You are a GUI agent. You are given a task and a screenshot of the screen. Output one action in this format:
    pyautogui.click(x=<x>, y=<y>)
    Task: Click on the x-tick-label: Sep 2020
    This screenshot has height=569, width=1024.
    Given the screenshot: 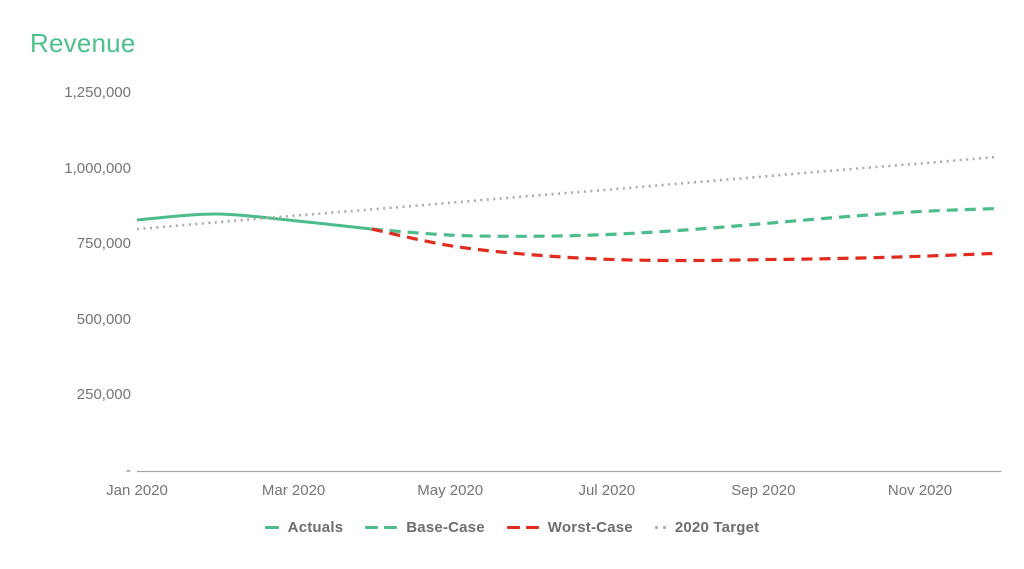 What is the action you would take?
    pyautogui.click(x=763, y=490)
    